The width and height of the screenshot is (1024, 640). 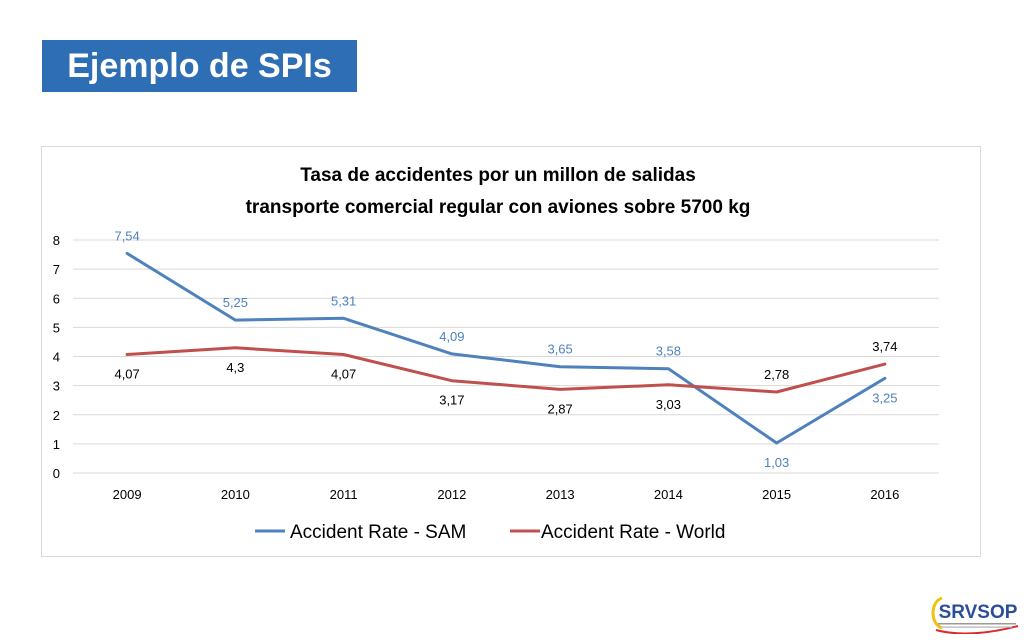 I want to click on y-axis-tick-labels: 0 1 2 3 4 5 6 7 8, so click(x=56, y=357).